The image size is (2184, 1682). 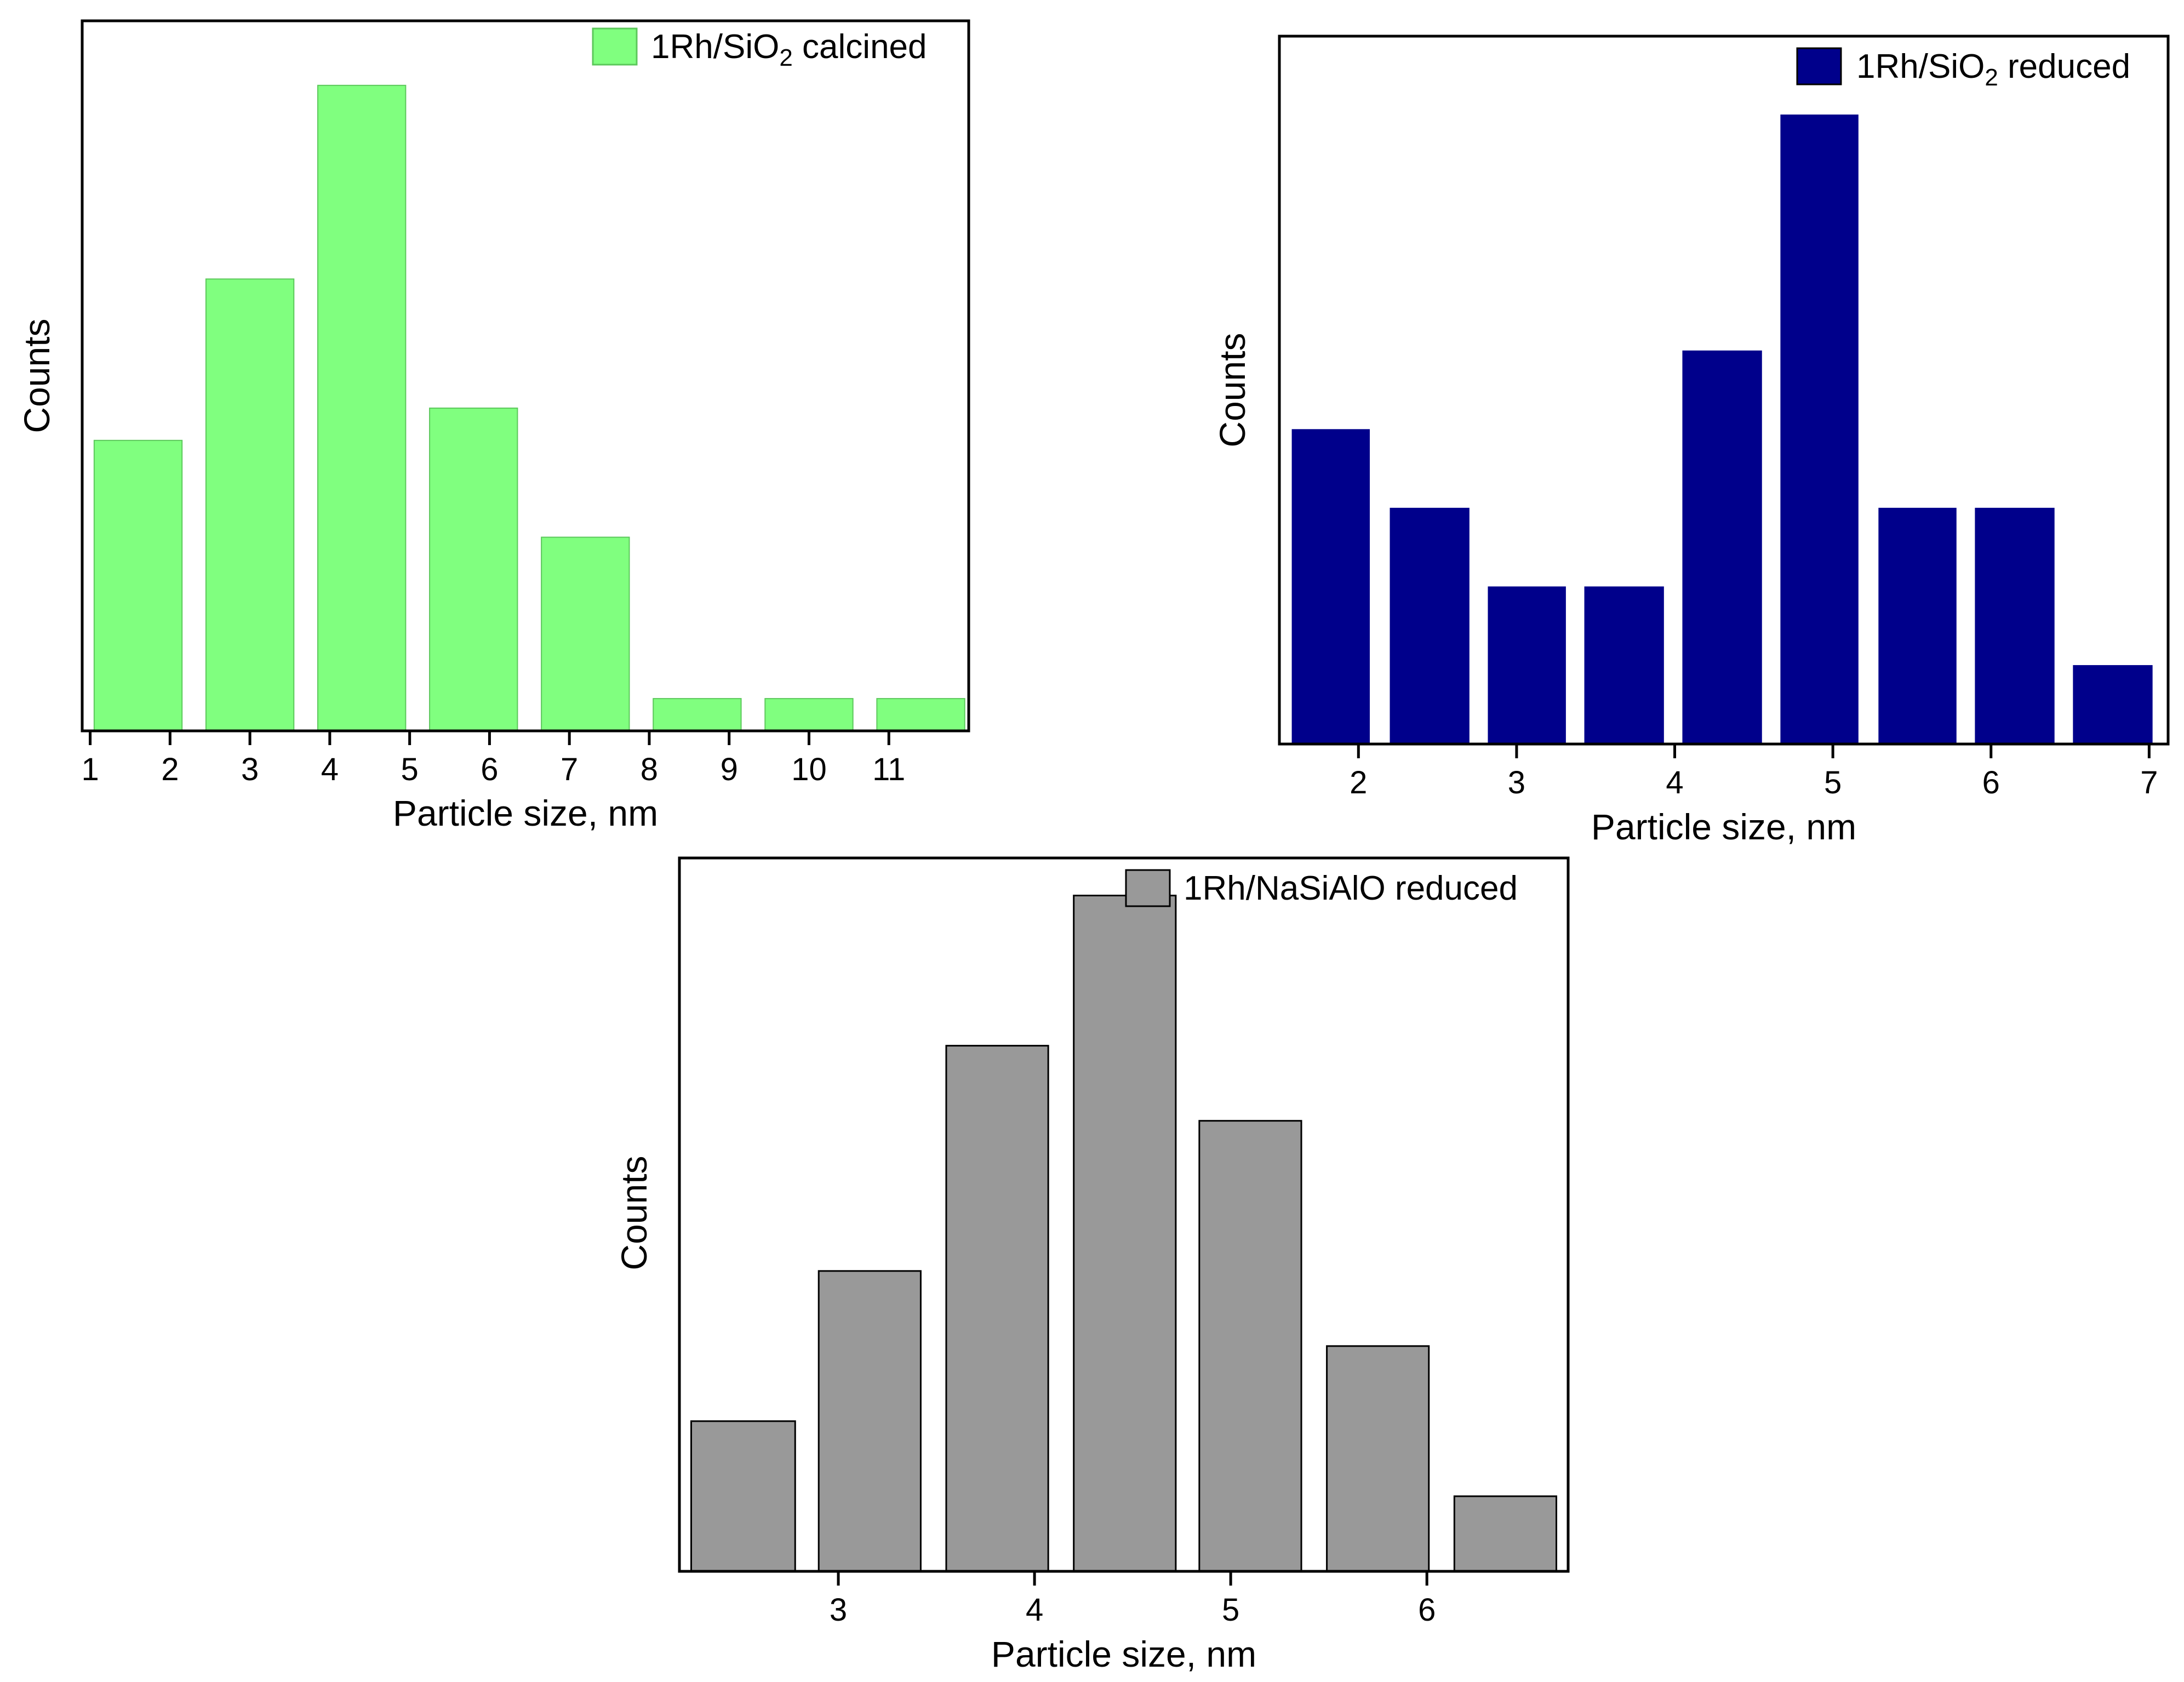 What do you see at coordinates (1133, 1599) in the screenshot?
I see `x-ticks-reduced-nasialo: 3 4 5 6` at bounding box center [1133, 1599].